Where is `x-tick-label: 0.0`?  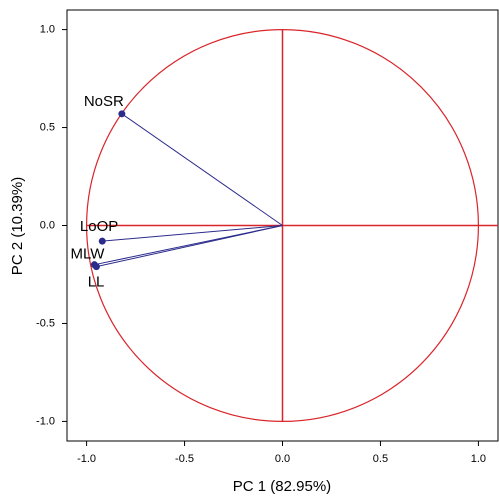 x-tick-label: 0.0 is located at coordinates (282, 459).